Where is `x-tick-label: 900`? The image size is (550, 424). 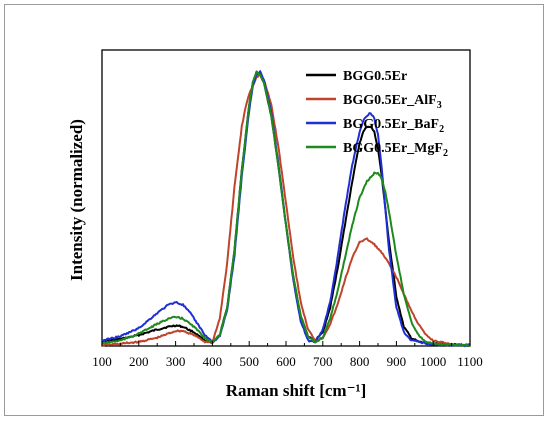
x-tick-label: 900 is located at coordinates (397, 361).